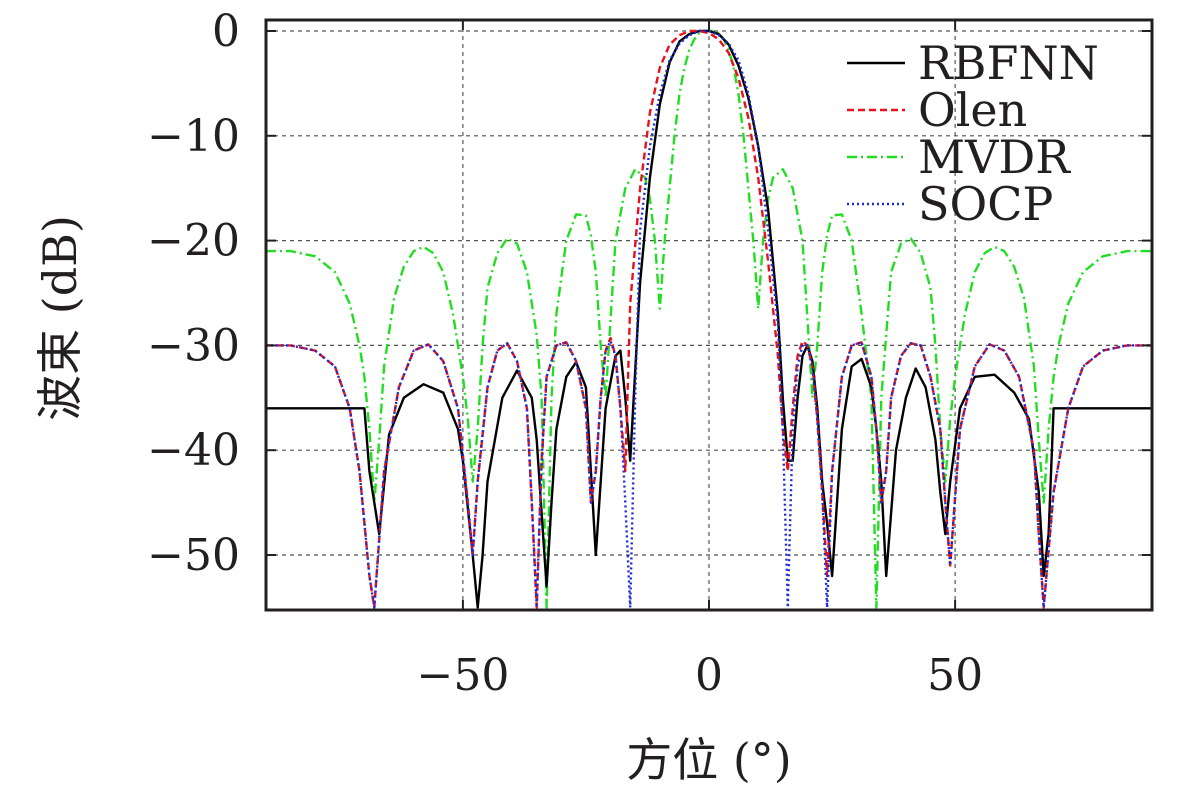 The height and width of the screenshot is (792, 1181). What do you see at coordinates (985, 204) in the screenshot?
I see `legend-label-socp: SOCP` at bounding box center [985, 204].